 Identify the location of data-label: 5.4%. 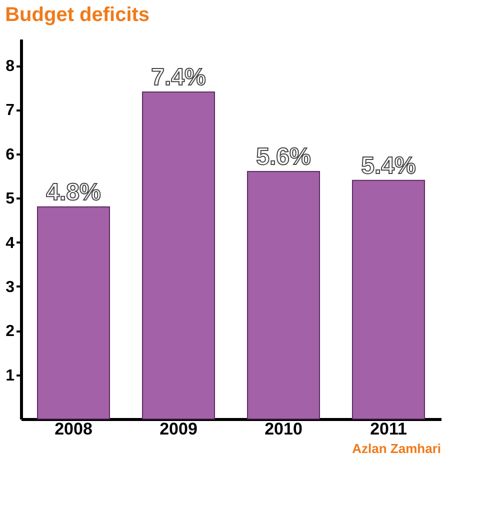
(388, 166).